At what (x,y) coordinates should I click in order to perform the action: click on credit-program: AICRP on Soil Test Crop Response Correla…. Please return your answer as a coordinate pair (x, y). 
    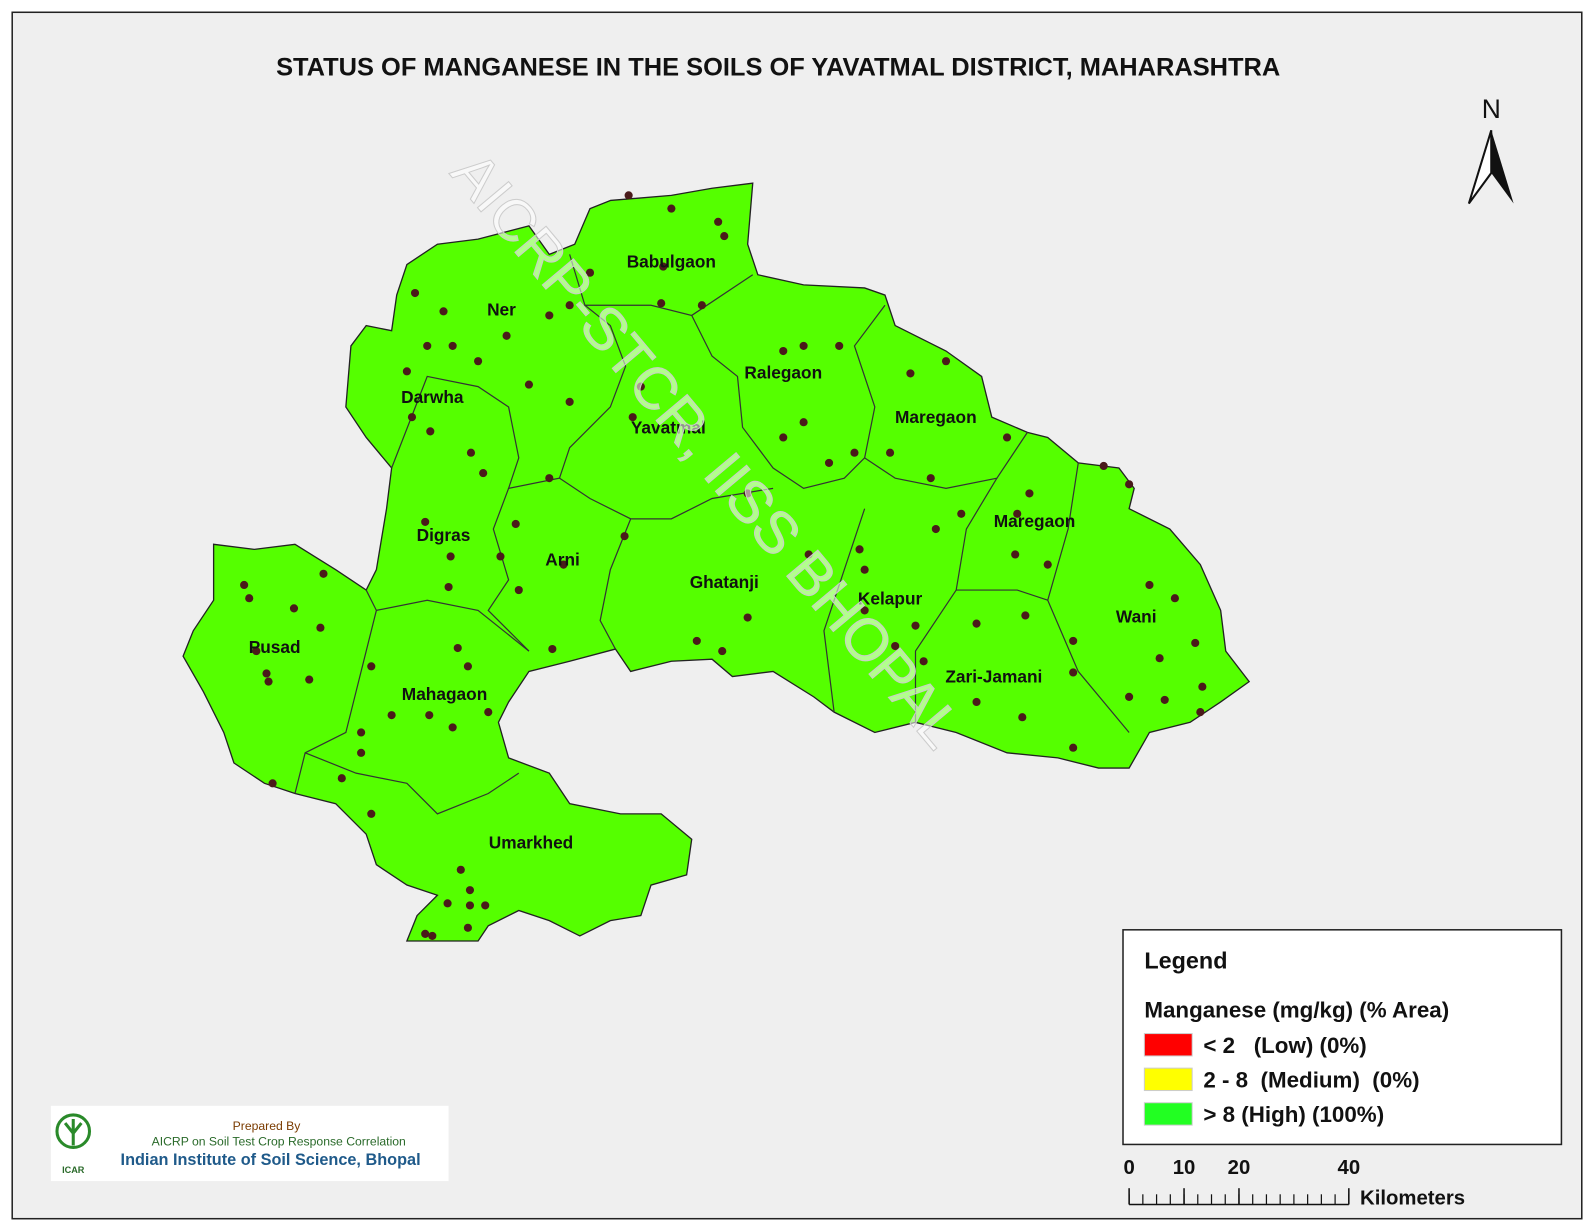
    Looking at the image, I should click on (279, 1141).